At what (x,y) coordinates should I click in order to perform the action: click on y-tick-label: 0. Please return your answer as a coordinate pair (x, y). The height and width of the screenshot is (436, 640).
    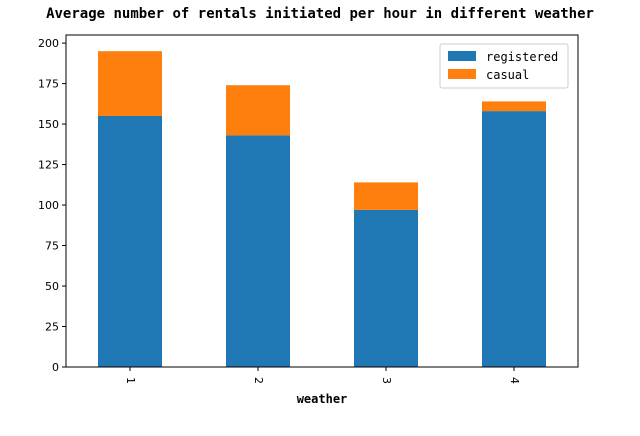
    Looking at the image, I should click on (55, 367).